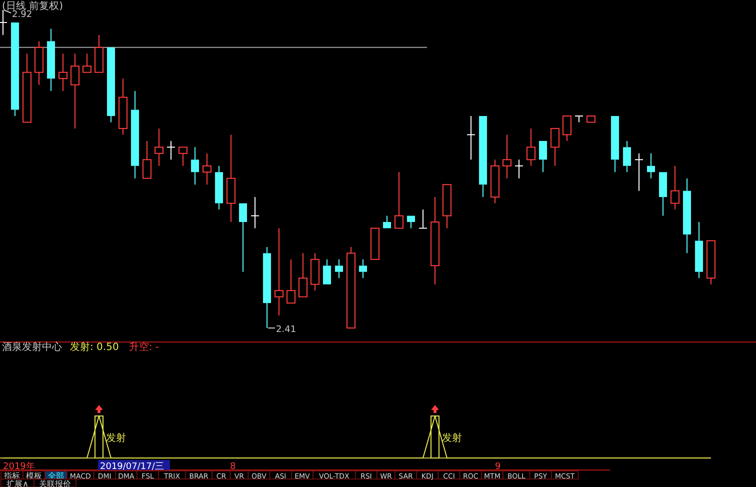  Describe the element at coordinates (22, 15) in the screenshot. I see `annotation: 2.92` at that location.